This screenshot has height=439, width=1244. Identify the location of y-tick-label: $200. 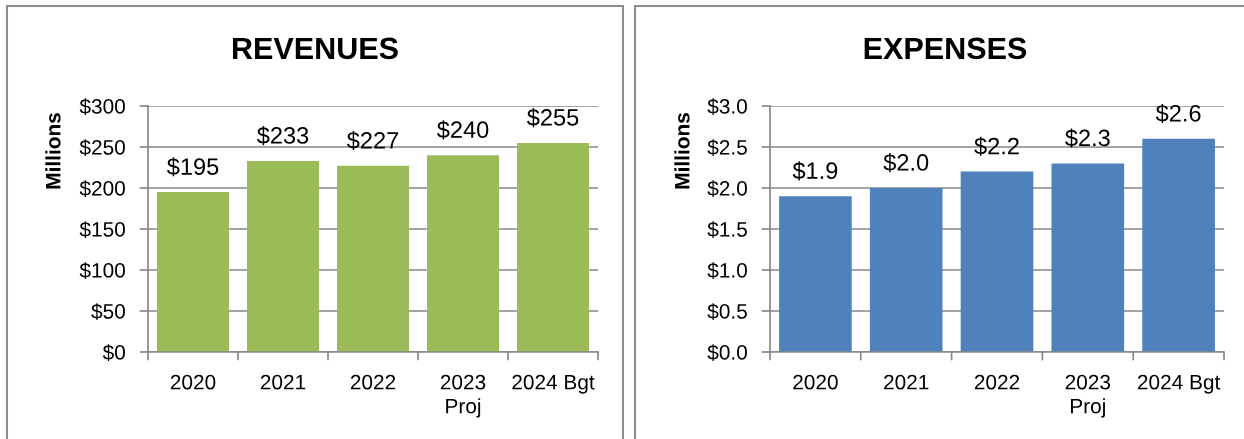
(102, 188).